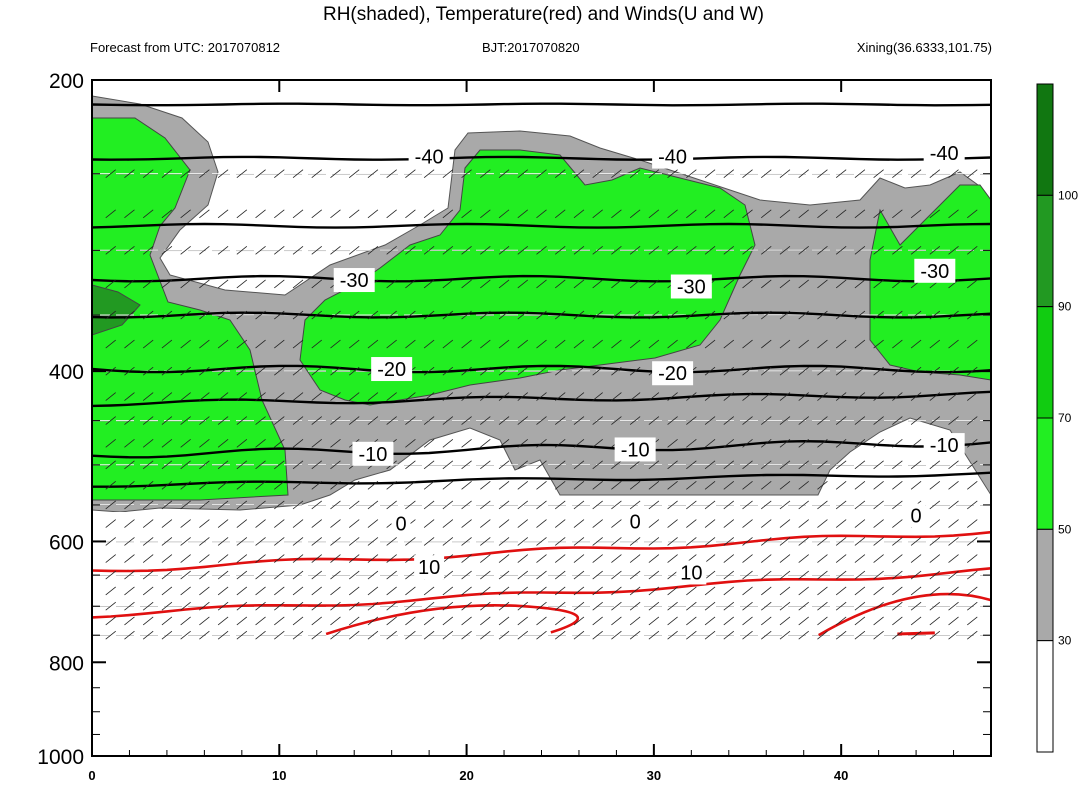 This screenshot has width=1087, height=806. What do you see at coordinates (66, 372) in the screenshot?
I see `y-tick-label: 400` at bounding box center [66, 372].